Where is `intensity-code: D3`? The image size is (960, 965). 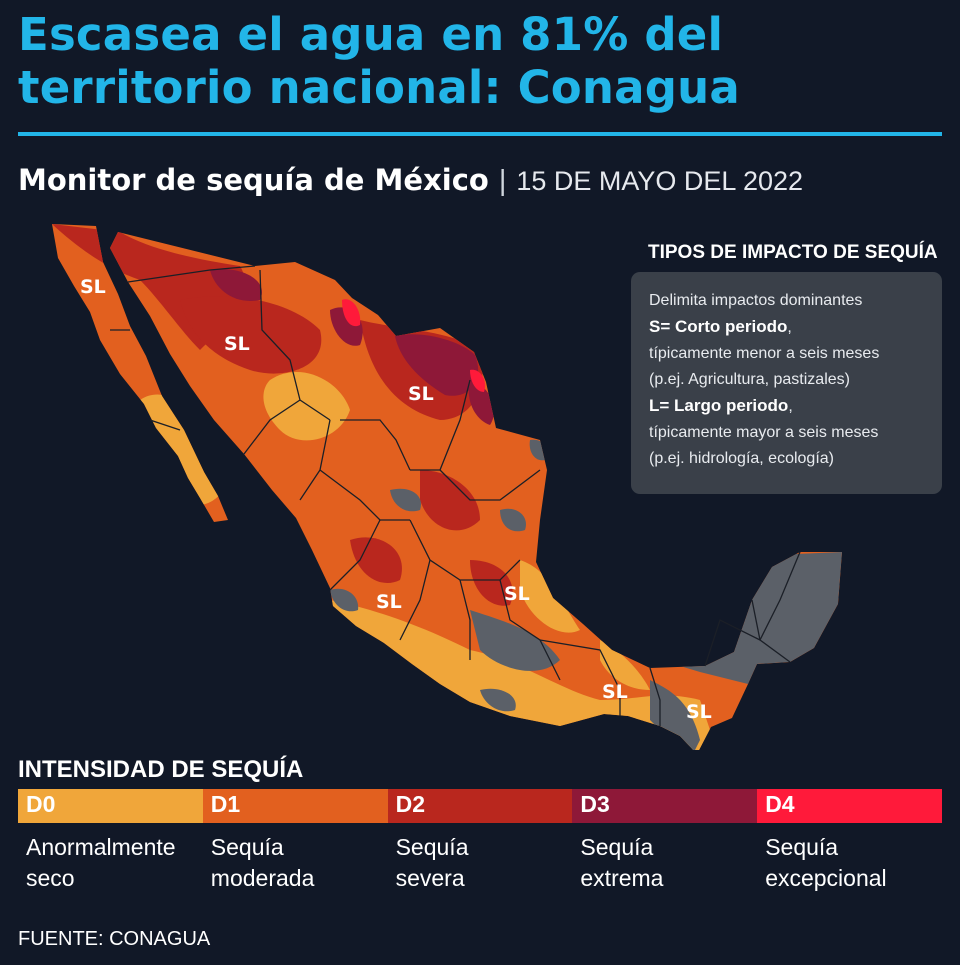
intensity-code: D3 is located at coordinates (595, 804).